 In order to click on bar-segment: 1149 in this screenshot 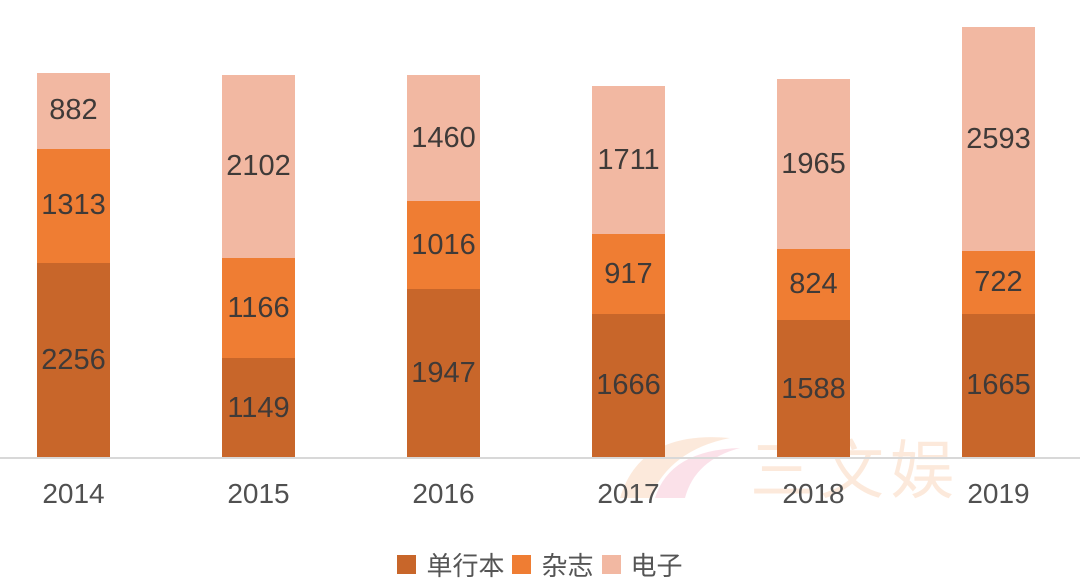, I will do `click(258, 408)`.